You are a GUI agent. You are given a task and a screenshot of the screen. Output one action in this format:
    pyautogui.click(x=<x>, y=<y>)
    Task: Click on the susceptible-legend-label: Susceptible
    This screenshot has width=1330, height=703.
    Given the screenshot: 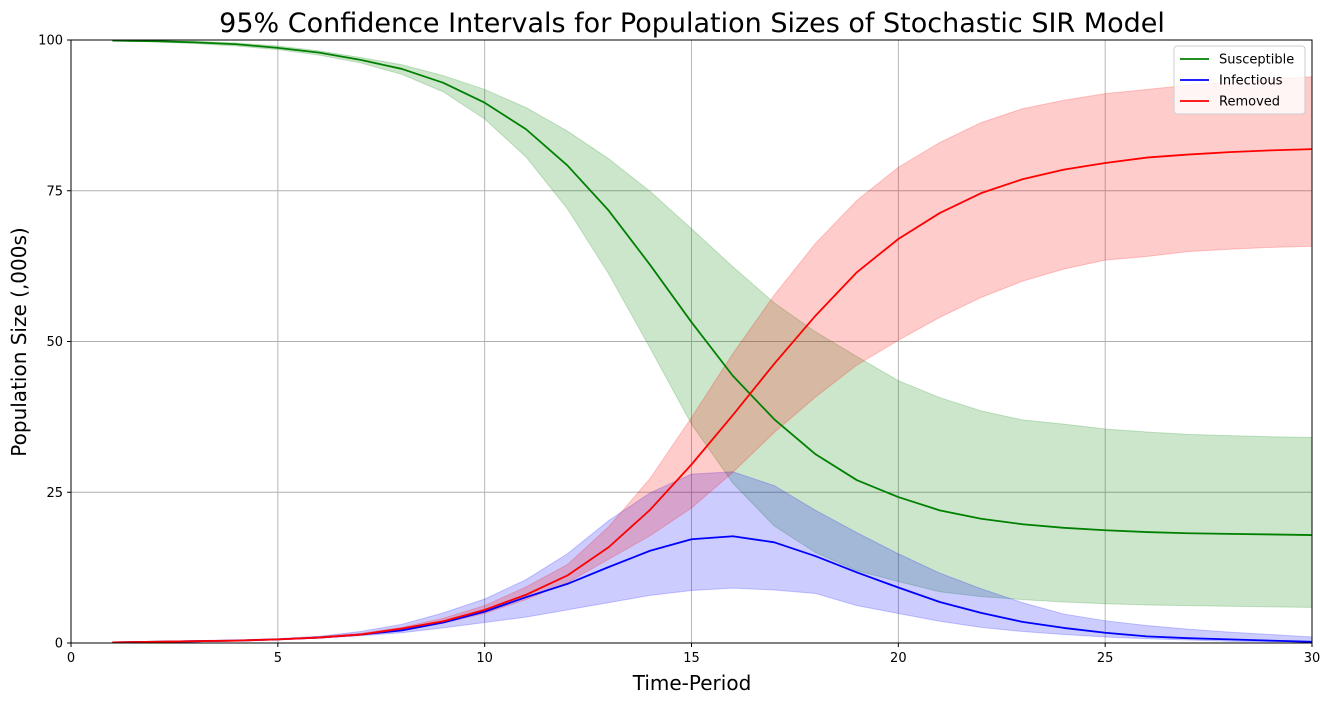 What is the action you would take?
    pyautogui.click(x=1256, y=60)
    